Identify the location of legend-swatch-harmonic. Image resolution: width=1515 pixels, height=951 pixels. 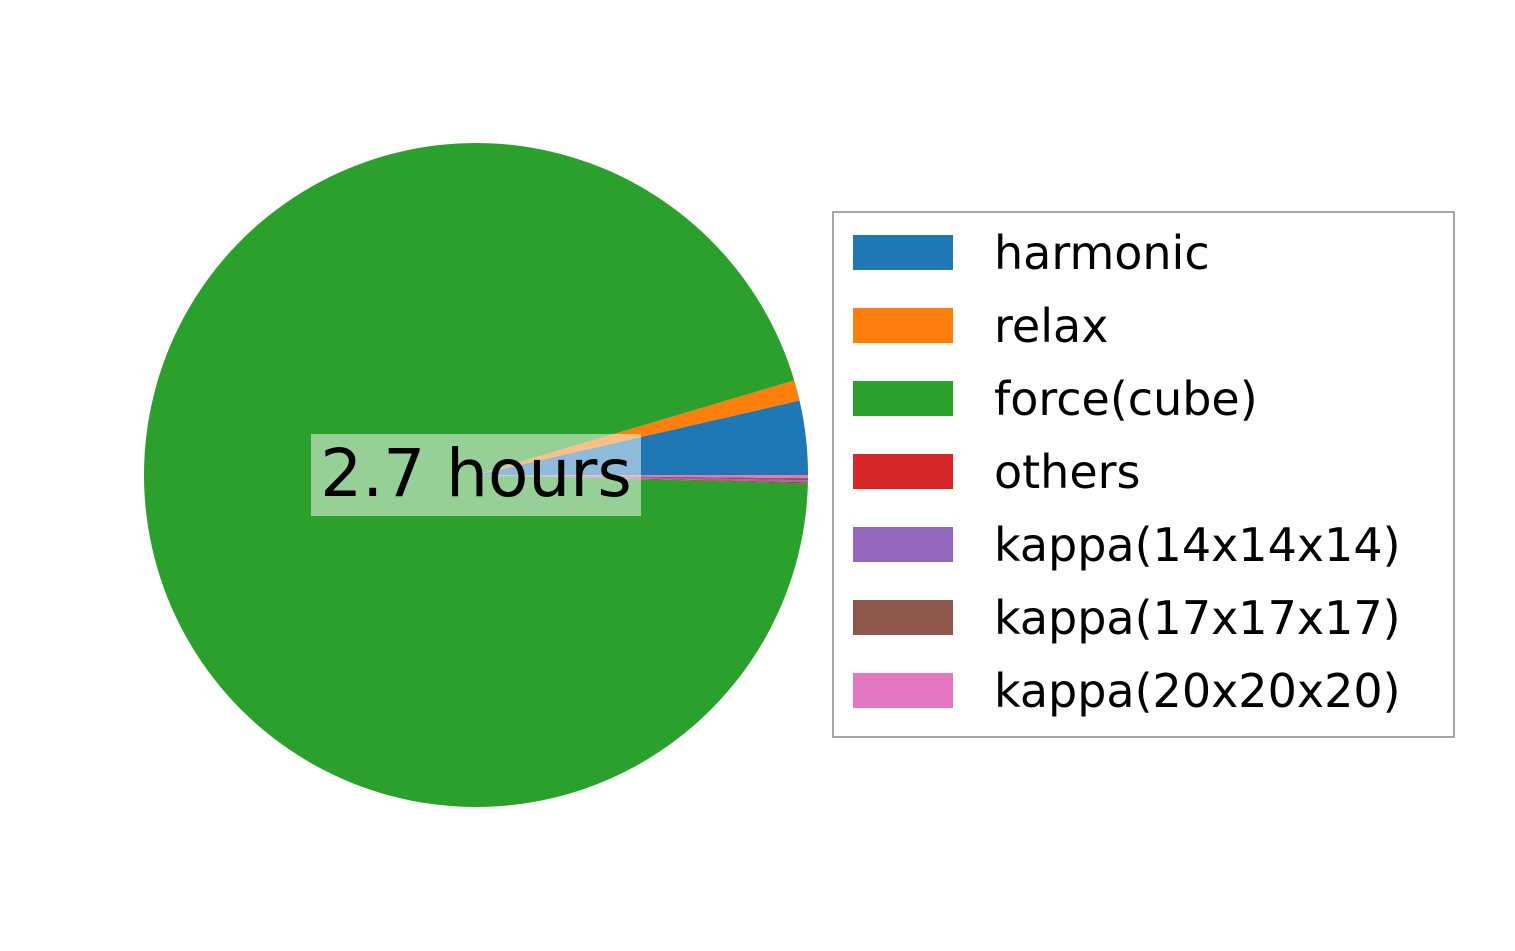
(903, 252).